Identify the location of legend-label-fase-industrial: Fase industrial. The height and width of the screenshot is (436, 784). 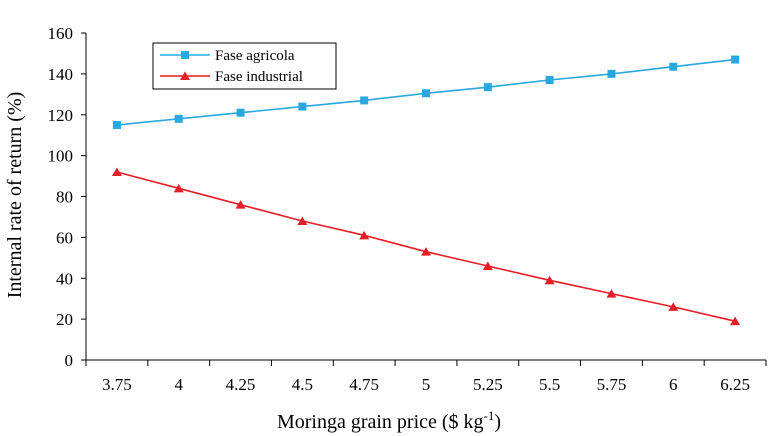
(259, 77).